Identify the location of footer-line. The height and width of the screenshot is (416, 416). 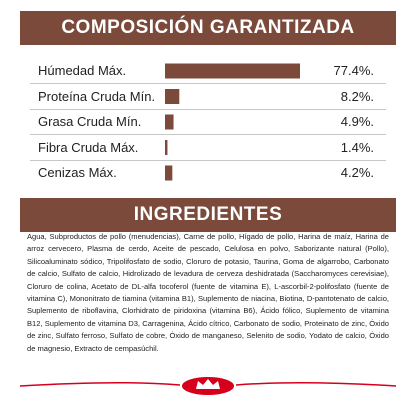
(208, 384).